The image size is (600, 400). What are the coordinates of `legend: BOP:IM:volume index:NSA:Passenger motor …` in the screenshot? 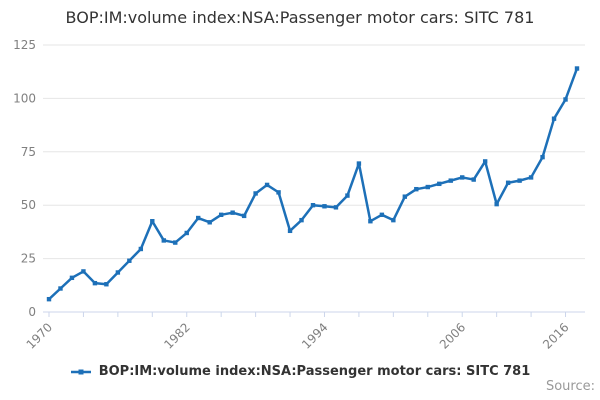 It's located at (300, 371).